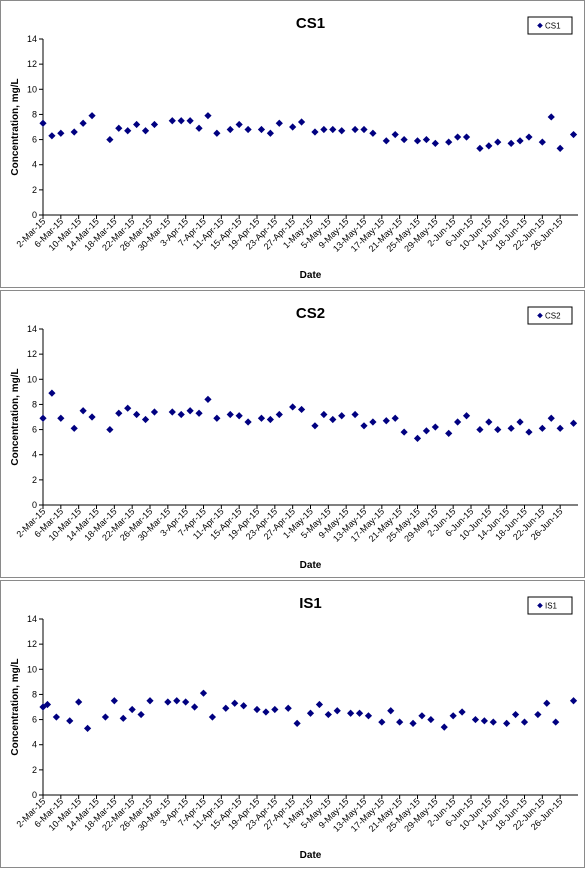  Describe the element at coordinates (550, 315) in the screenshot. I see `legend: CS2` at that location.